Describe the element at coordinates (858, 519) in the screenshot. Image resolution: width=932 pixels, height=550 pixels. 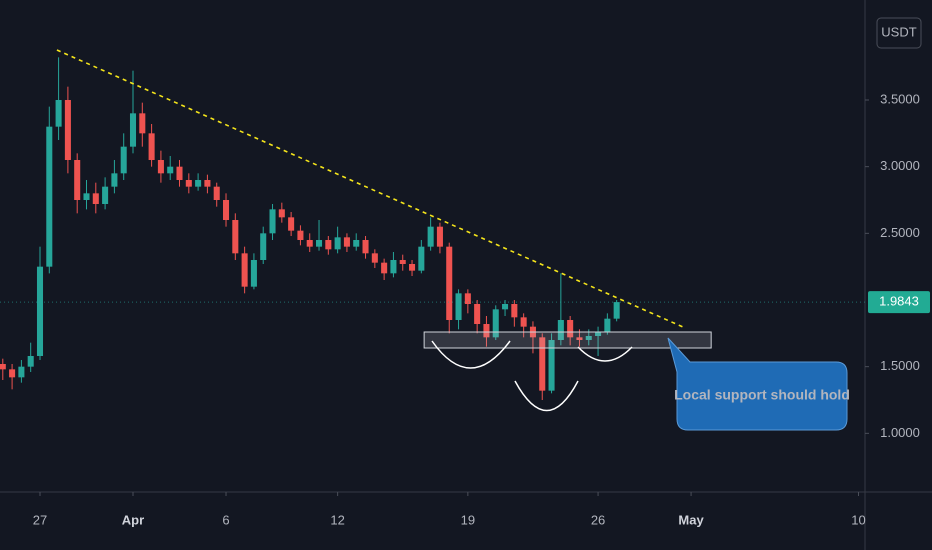
I see `x-tick-label: 10` at that location.